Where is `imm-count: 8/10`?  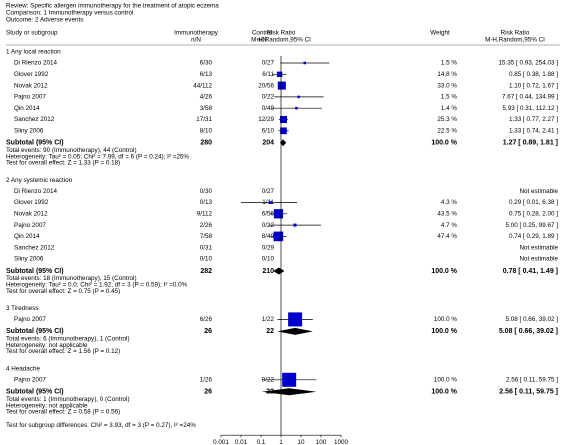 imm-count: 8/10 is located at coordinates (206, 130).